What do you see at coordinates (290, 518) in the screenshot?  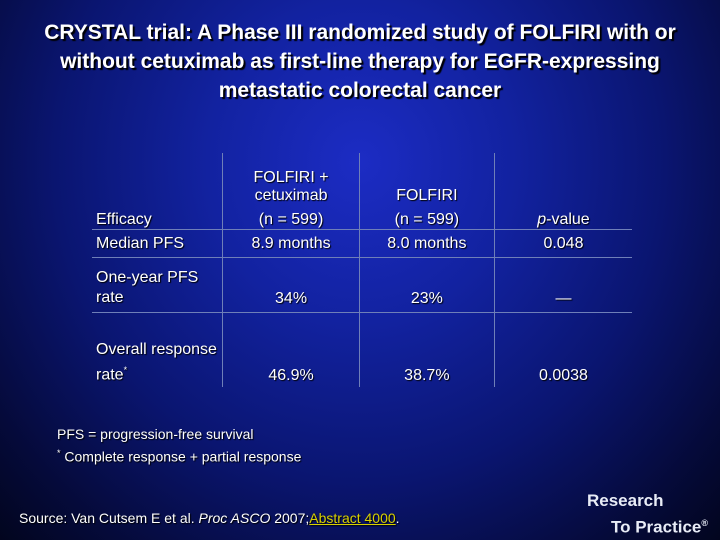 I see `source-year: 2007;` at bounding box center [290, 518].